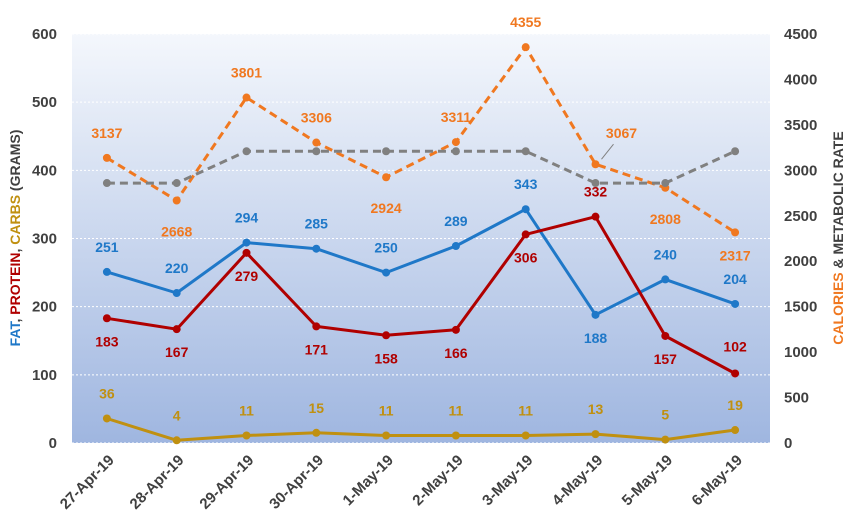 This screenshot has height=532, width=855. I want to click on x-tick-label: 1-May-19, so click(368, 480).